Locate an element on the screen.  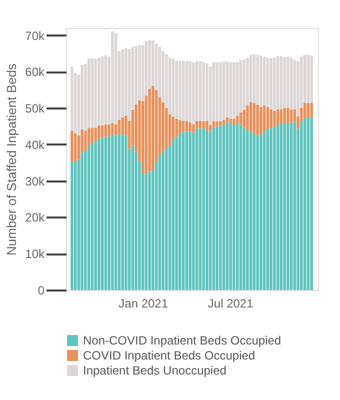
legend-label: Inpatient Beds Unoccupied is located at coordinates (154, 371).